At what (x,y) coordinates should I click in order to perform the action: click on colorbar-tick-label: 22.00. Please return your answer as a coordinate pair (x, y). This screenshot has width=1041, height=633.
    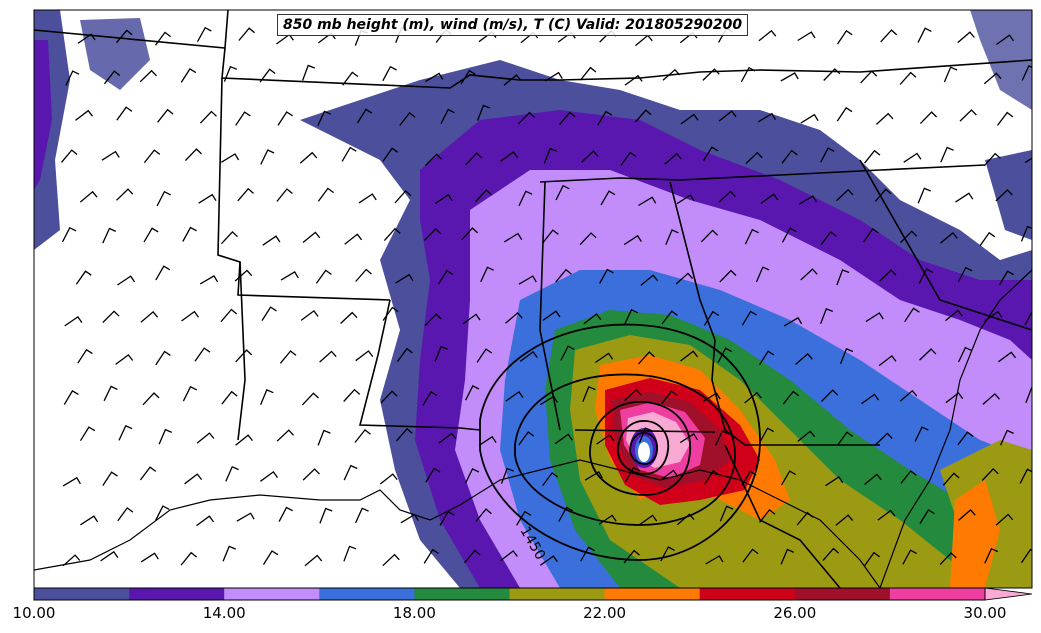
    Looking at the image, I should click on (605, 613).